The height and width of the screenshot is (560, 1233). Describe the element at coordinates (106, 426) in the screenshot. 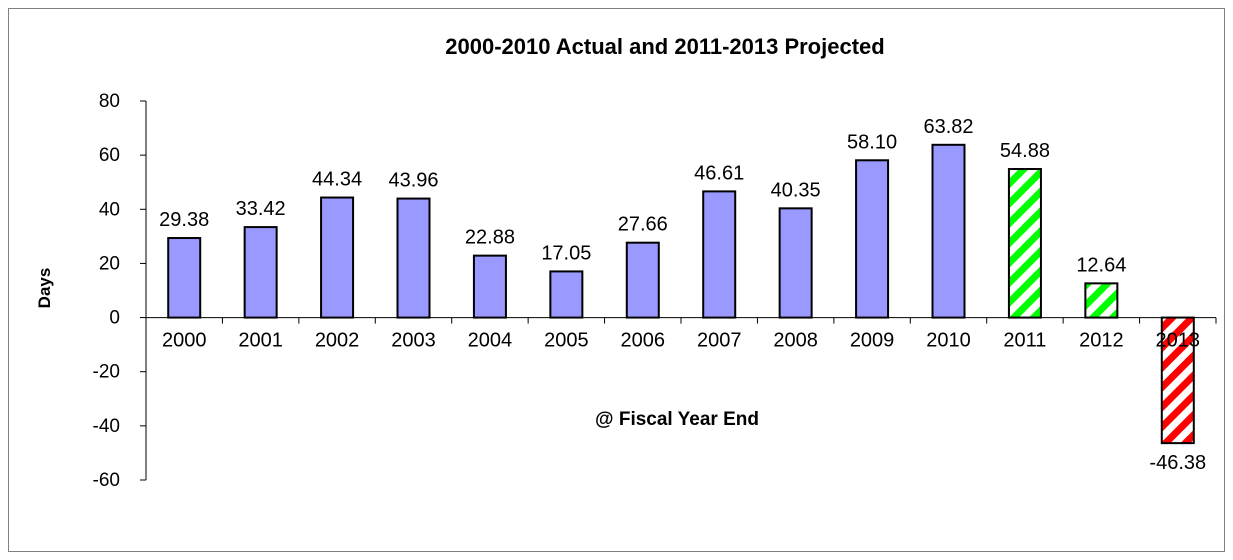

I see `y-tick-label: -40` at that location.